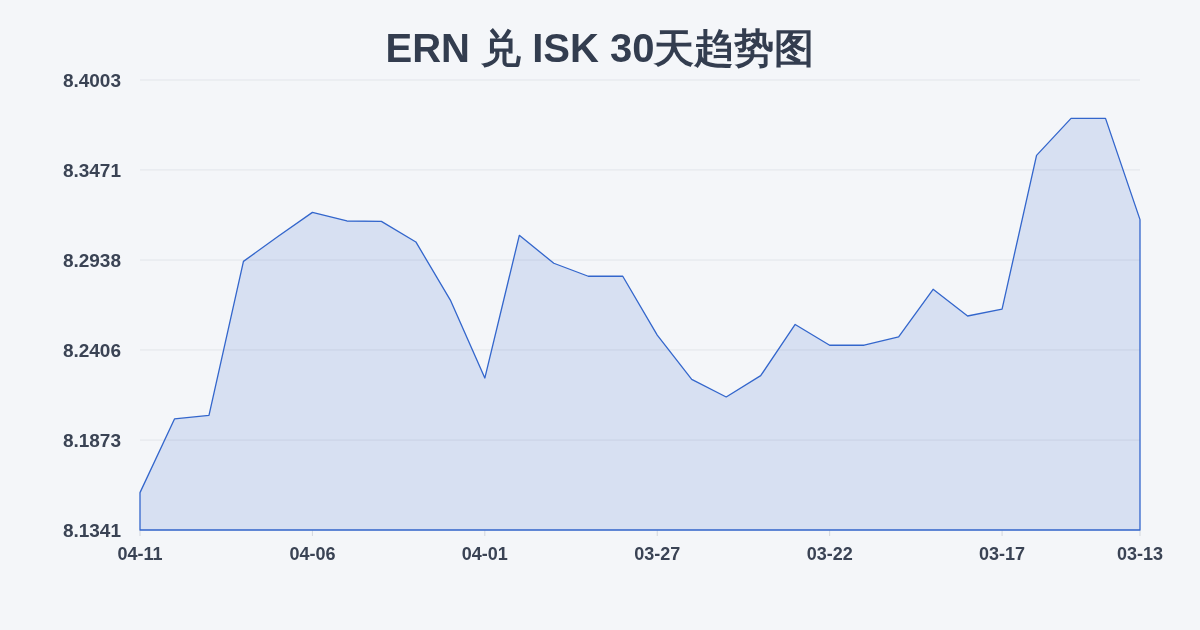 This screenshot has width=1200, height=630. What do you see at coordinates (91, 80) in the screenshot?
I see `y-tick-label: 8.4003` at bounding box center [91, 80].